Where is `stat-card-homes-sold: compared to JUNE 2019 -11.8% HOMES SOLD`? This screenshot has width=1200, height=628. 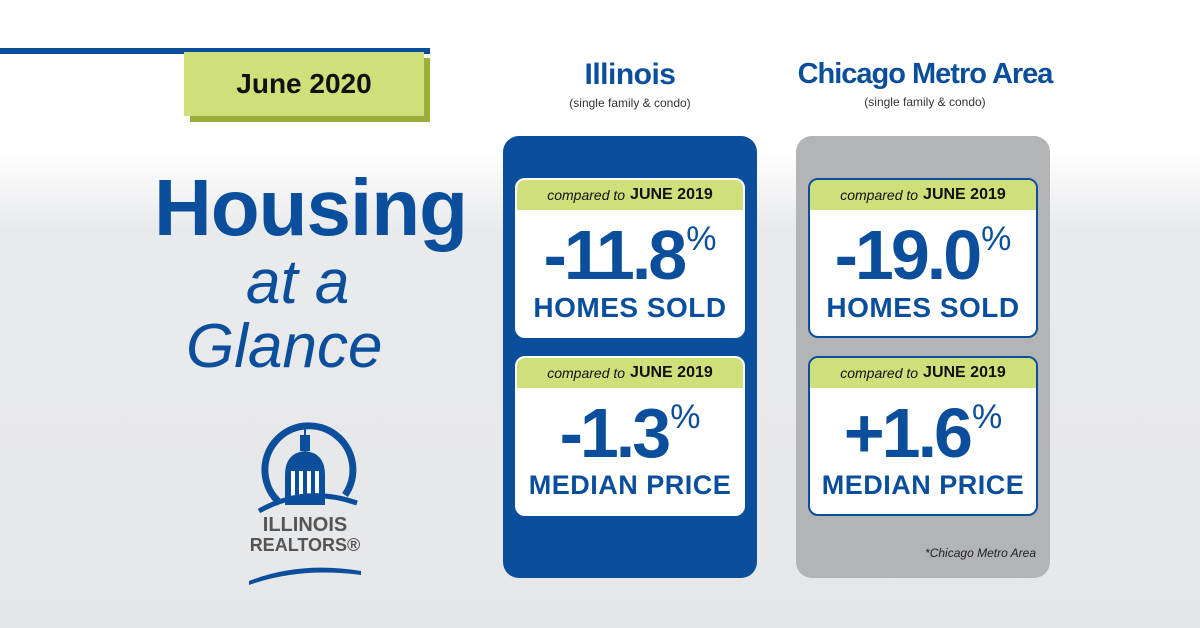 stat-card-homes-sold: compared to JUNE 2019 -11.8% HOMES SOLD is located at coordinates (630, 258).